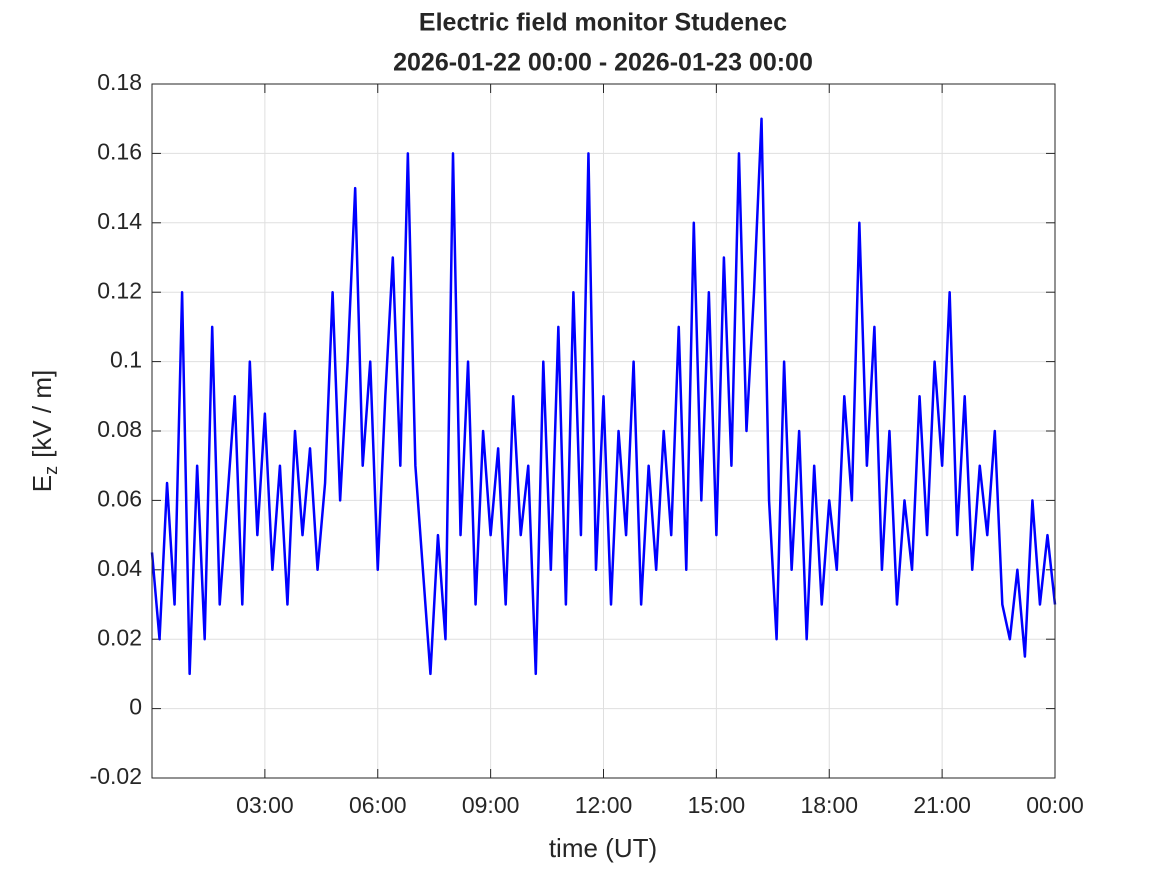  I want to click on x-tick-label: 21:00, so click(942, 805).